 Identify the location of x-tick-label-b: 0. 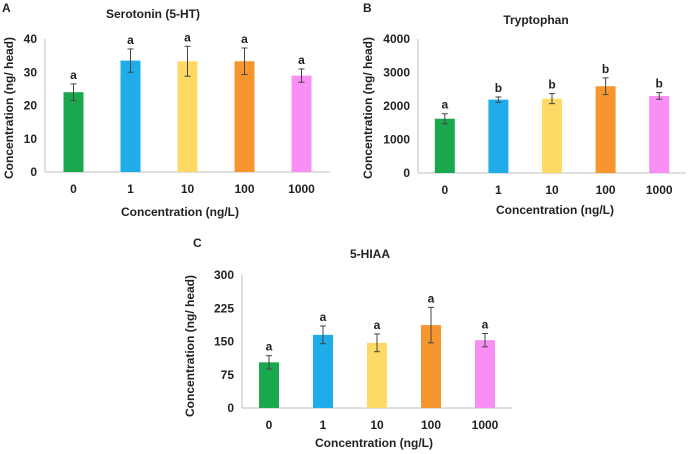
(444, 190).